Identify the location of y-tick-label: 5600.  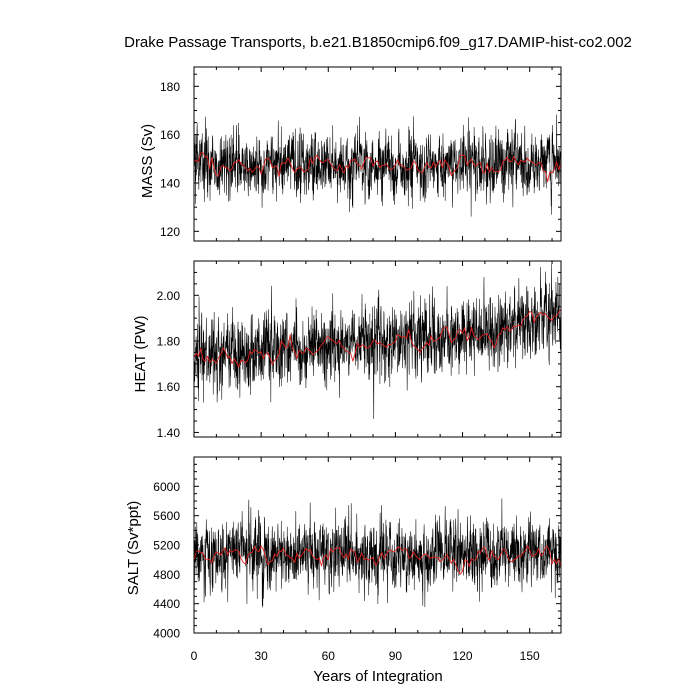
(166, 516).